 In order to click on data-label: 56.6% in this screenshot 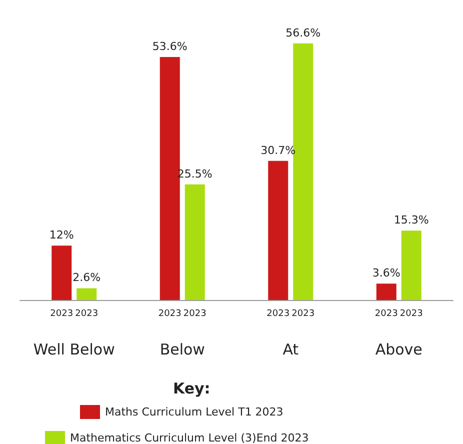, I will do `click(303, 33)`.